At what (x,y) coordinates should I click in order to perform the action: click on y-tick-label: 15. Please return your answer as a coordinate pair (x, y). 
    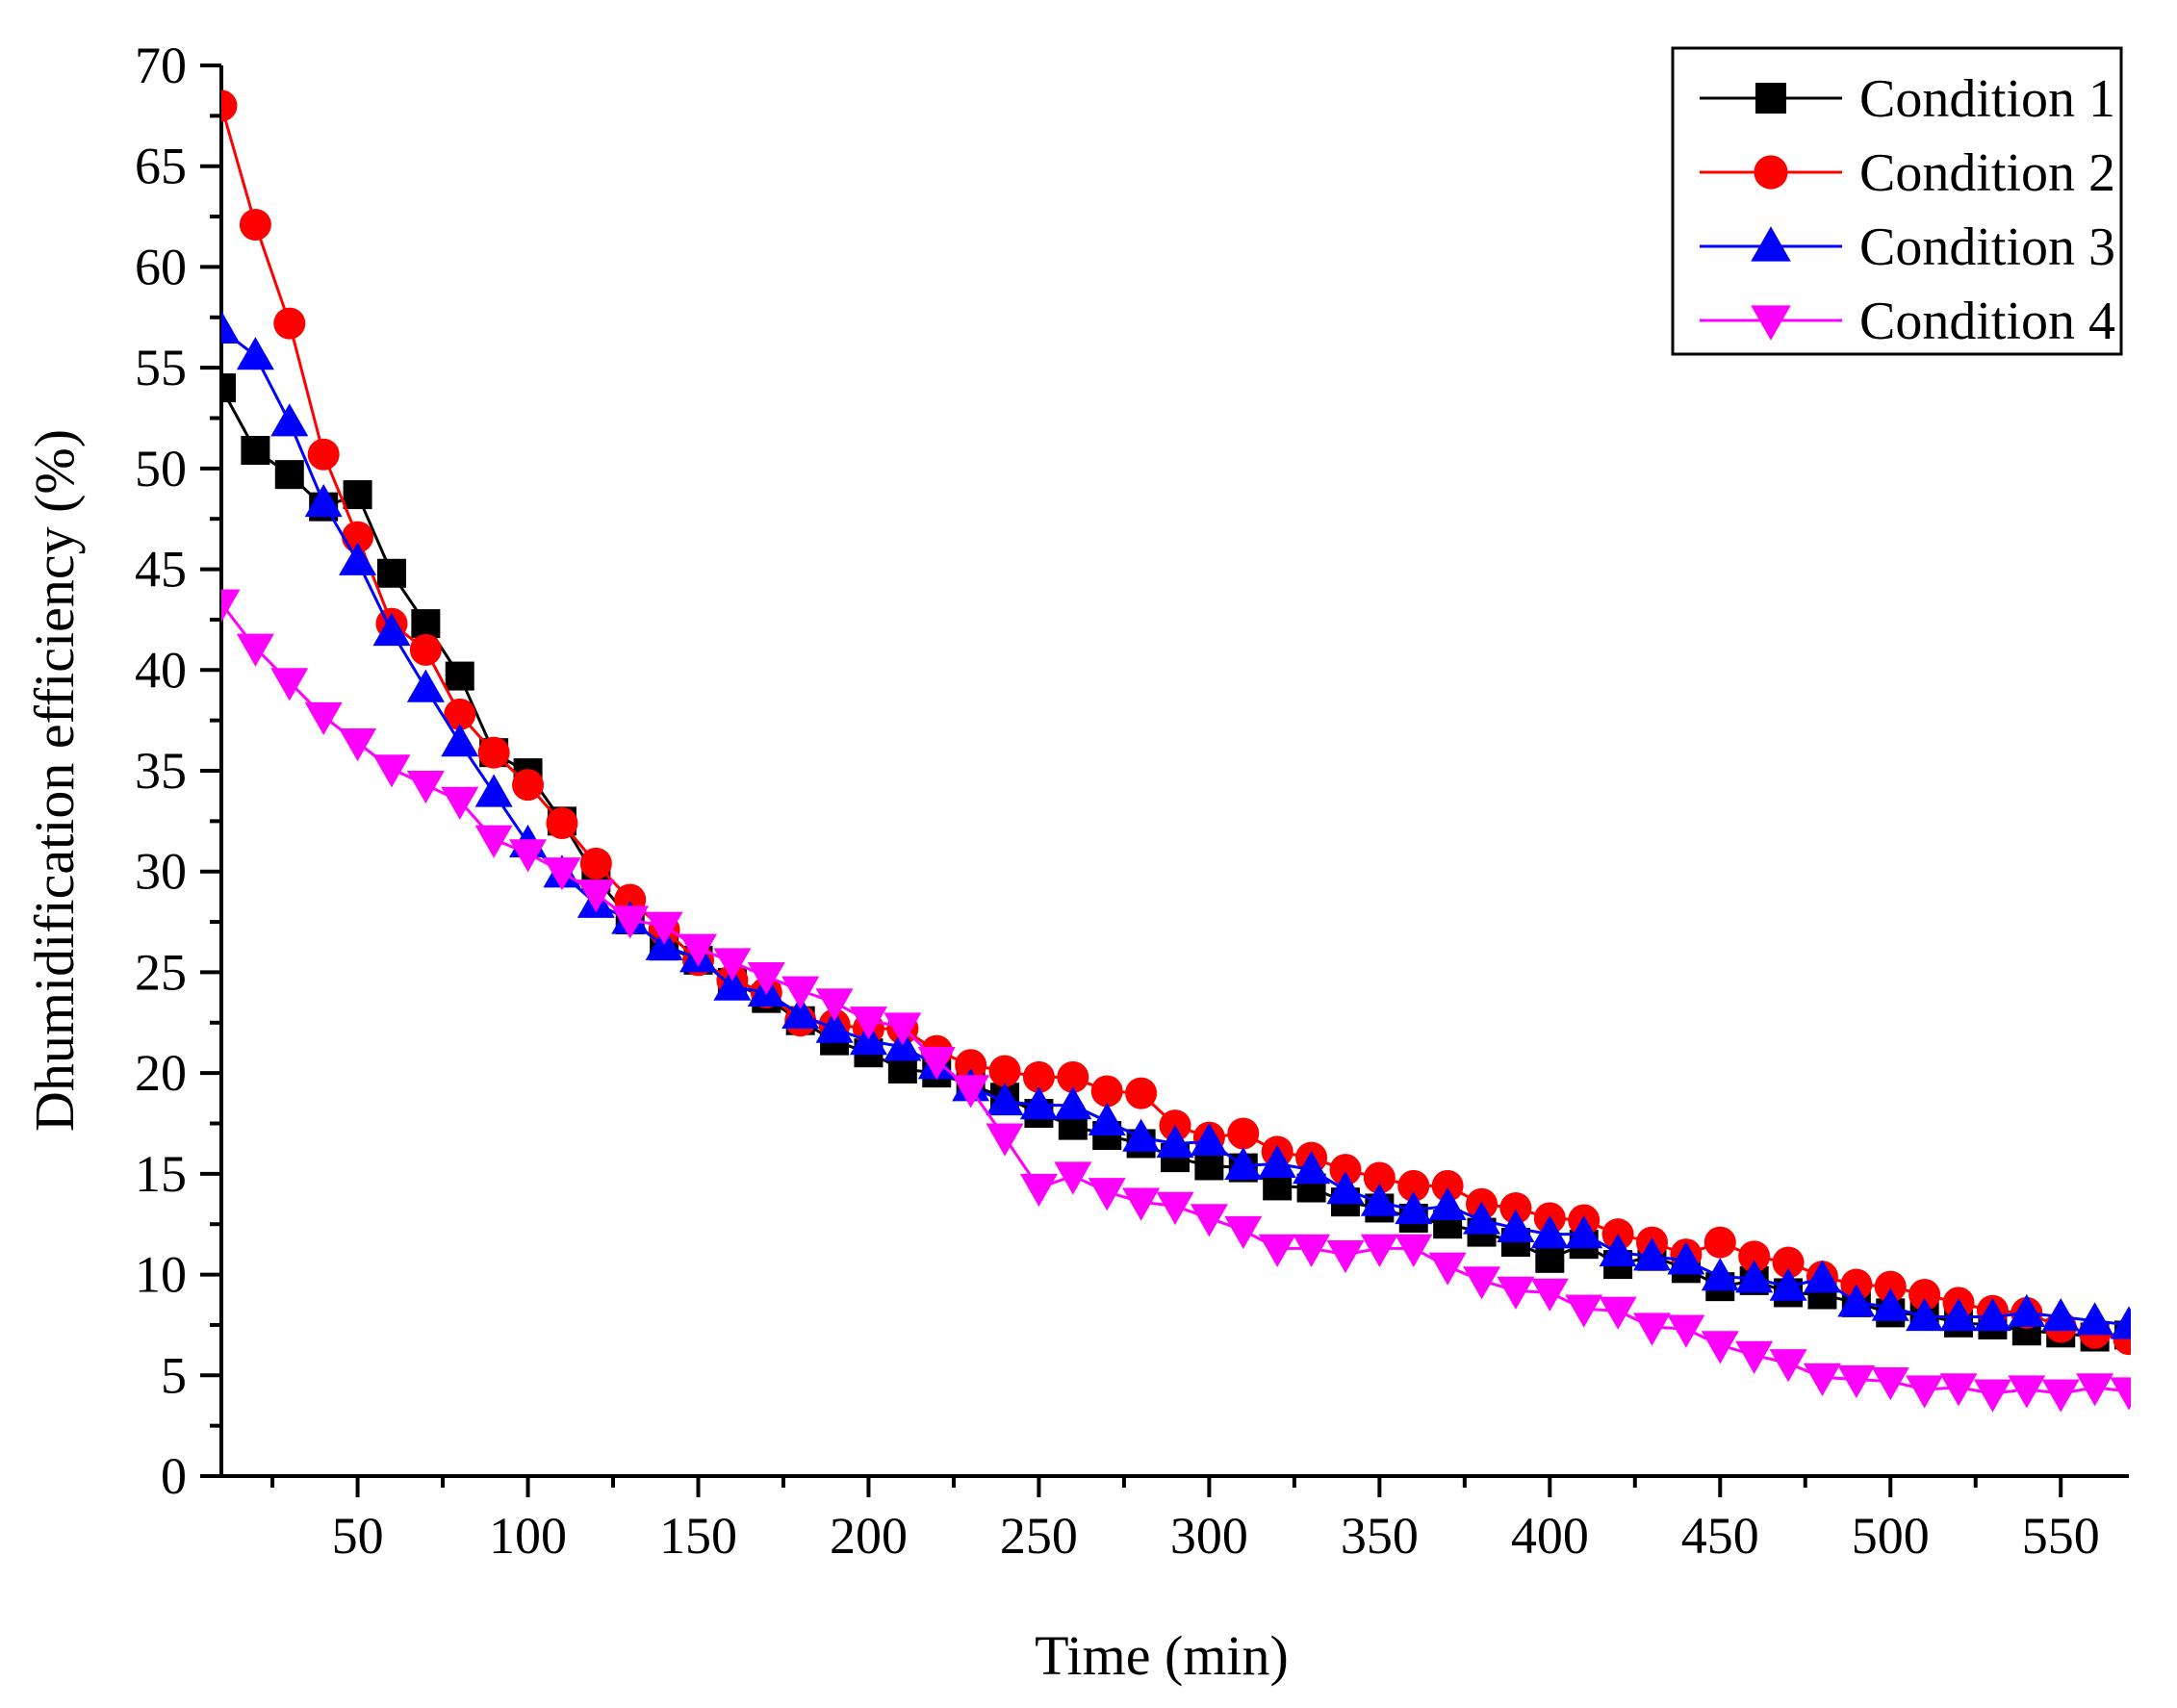
    Looking at the image, I should click on (161, 1174).